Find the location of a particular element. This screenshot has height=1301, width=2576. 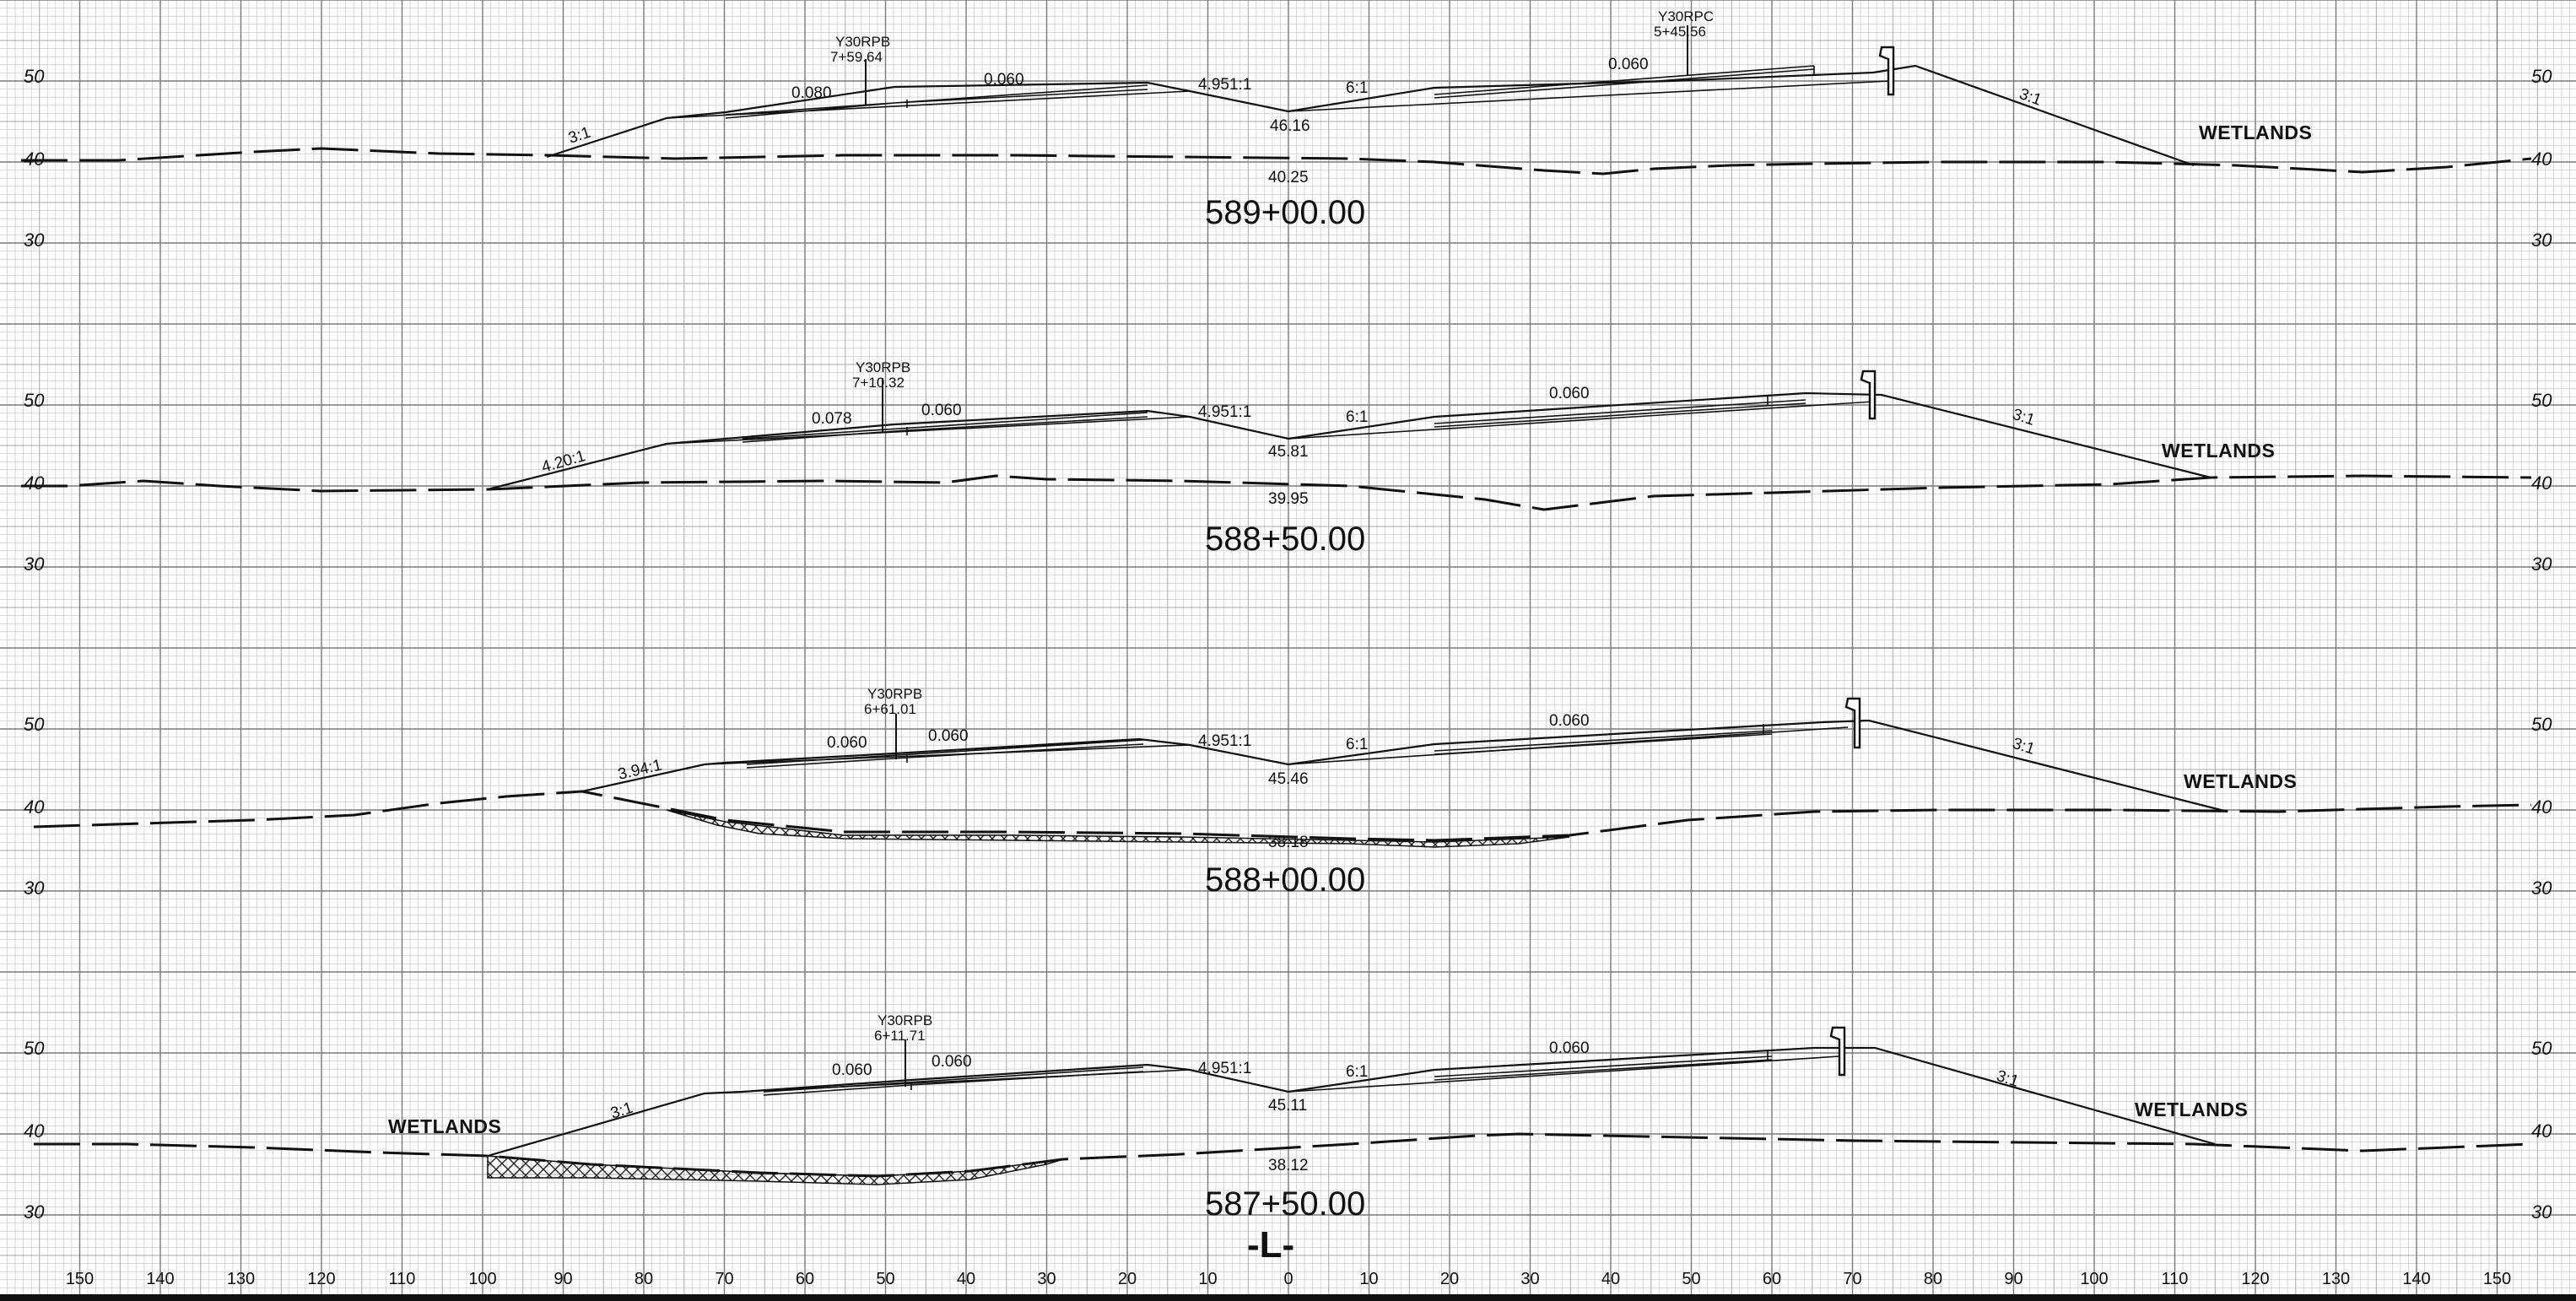

grade-elevation-label: 45.46 is located at coordinates (1288, 779).